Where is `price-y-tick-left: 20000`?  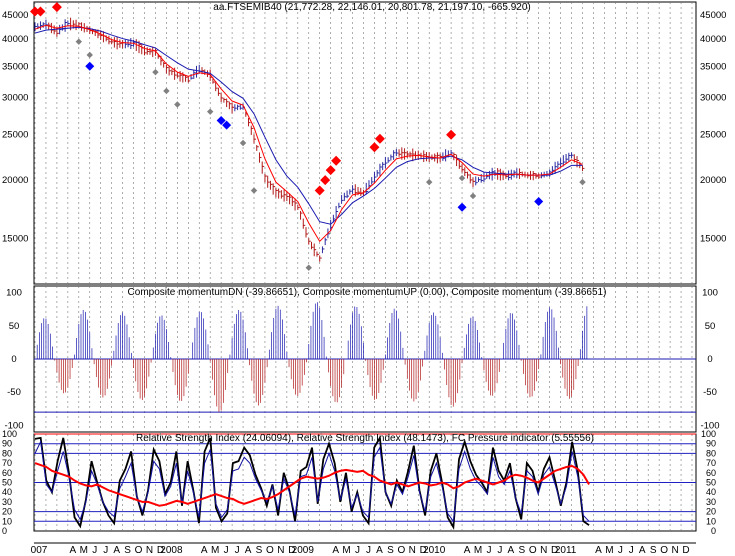
price-y-tick-left: 20000 is located at coordinates (15, 180).